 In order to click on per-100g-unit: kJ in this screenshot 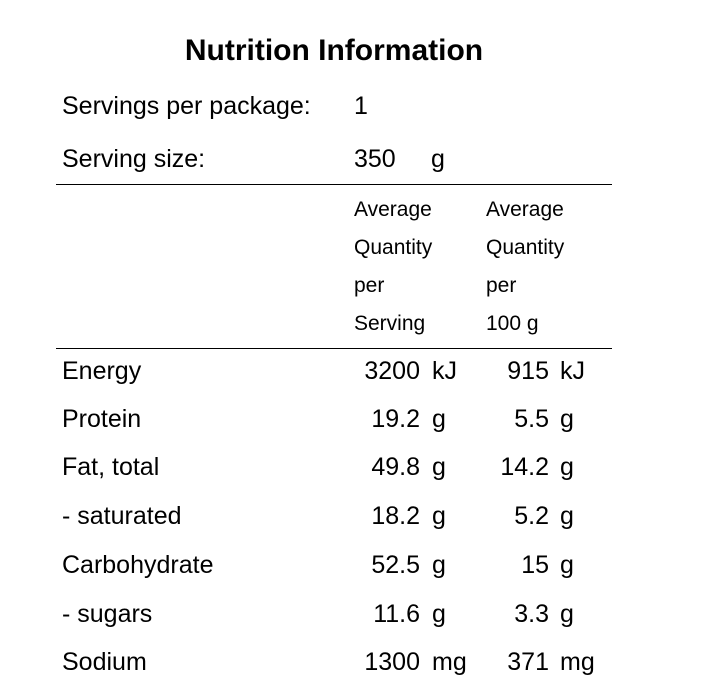, I will do `click(572, 371)`.